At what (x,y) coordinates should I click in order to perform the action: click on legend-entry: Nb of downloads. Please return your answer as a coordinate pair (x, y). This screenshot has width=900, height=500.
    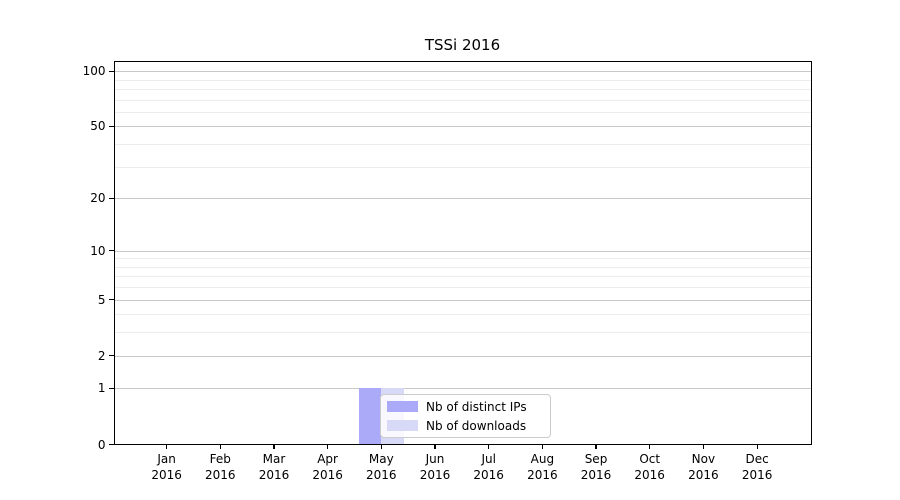
    Looking at the image, I should click on (464, 426).